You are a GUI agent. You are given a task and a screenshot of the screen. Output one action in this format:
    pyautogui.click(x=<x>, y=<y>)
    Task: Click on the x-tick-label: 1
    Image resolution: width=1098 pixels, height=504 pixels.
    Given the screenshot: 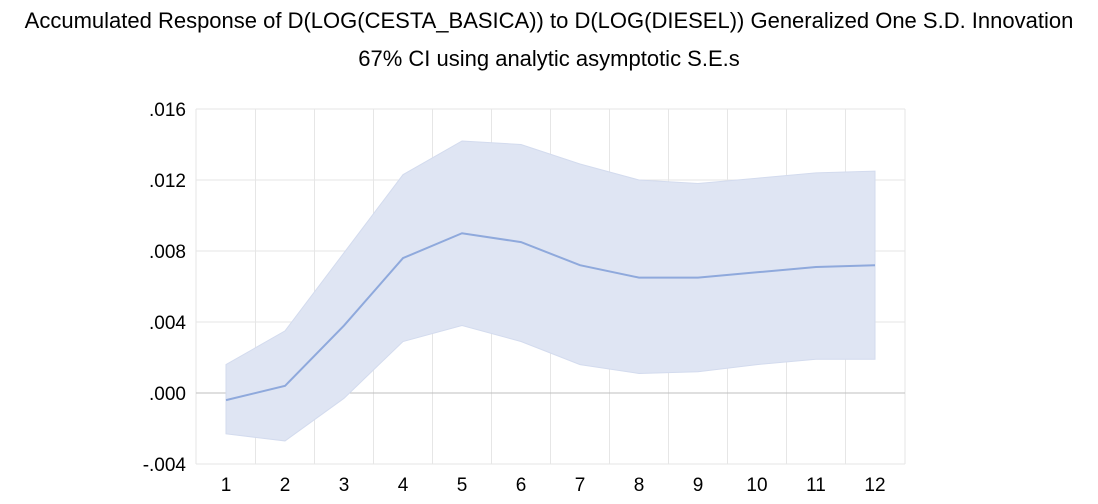 What is the action you would take?
    pyautogui.click(x=226, y=485)
    